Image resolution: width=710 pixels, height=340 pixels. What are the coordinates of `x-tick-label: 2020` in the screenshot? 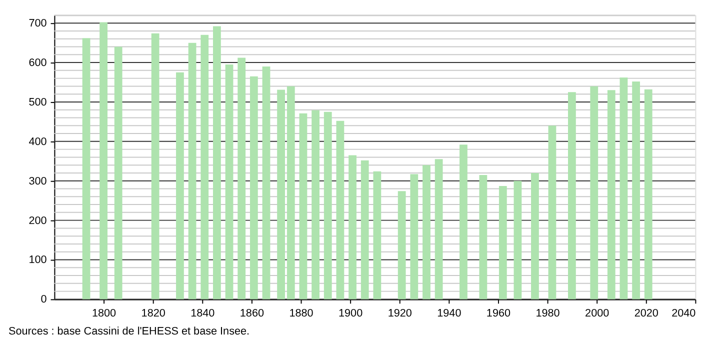 It's located at (646, 313).